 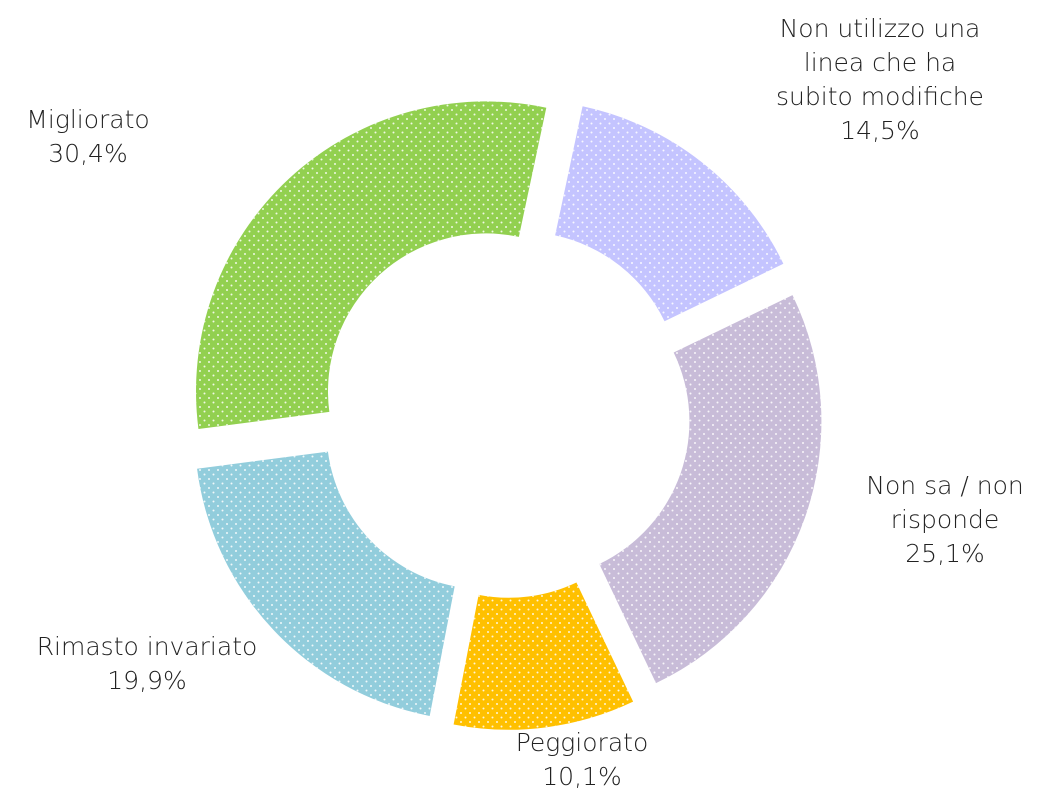 What do you see at coordinates (582, 742) in the screenshot?
I see `category-label: Peggiorato` at bounding box center [582, 742].